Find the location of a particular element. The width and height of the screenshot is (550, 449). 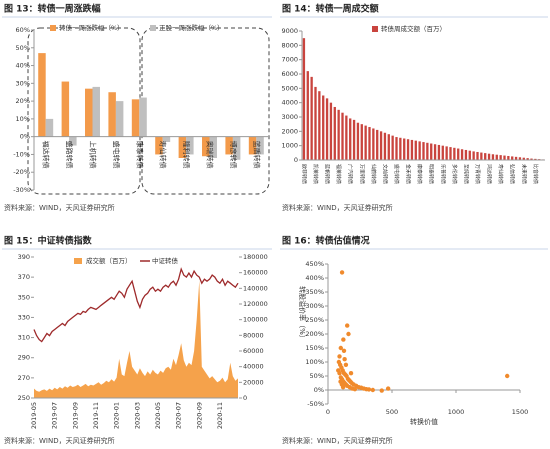

x-tick-label: 2020-03 is located at coordinates (137, 415).